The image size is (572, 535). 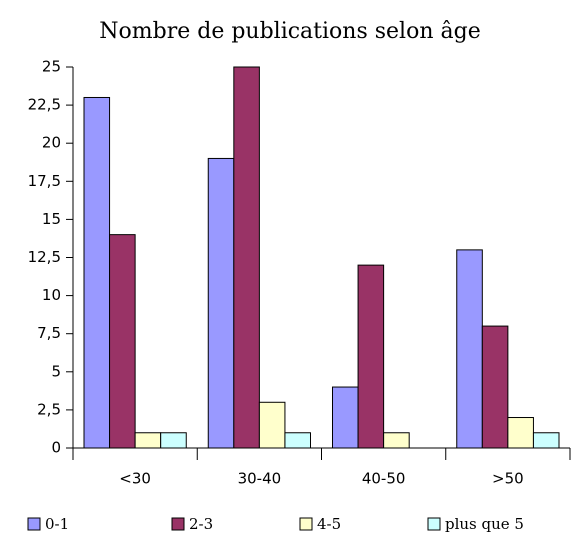 What do you see at coordinates (56, 448) in the screenshot?
I see `y-tick-label: 0` at bounding box center [56, 448].